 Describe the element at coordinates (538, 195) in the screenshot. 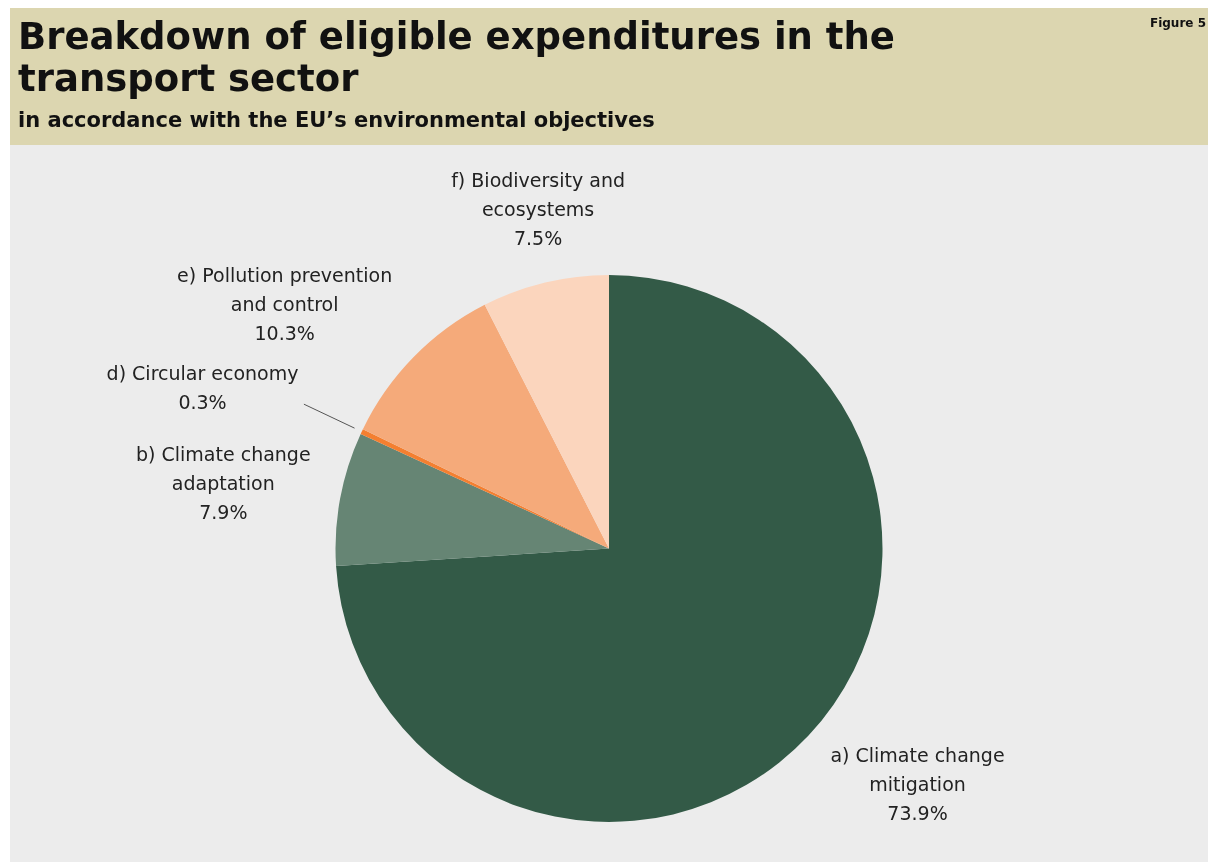

I see `slice-label: f) Biodiversity and ecosystems` at that location.